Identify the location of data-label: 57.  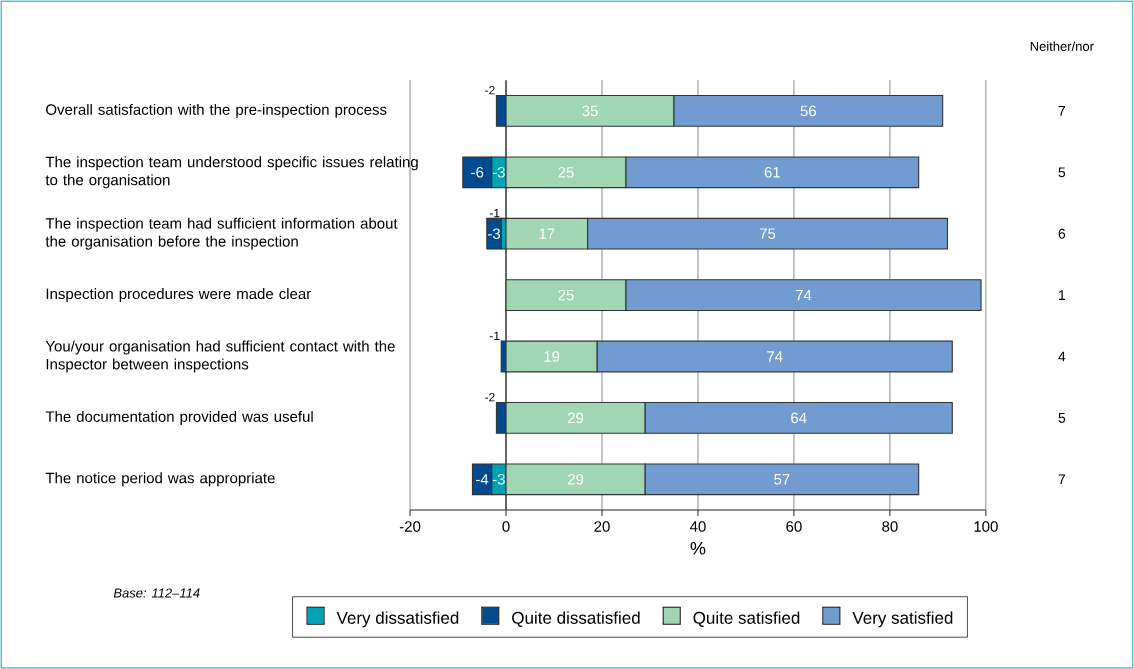
(782, 479).